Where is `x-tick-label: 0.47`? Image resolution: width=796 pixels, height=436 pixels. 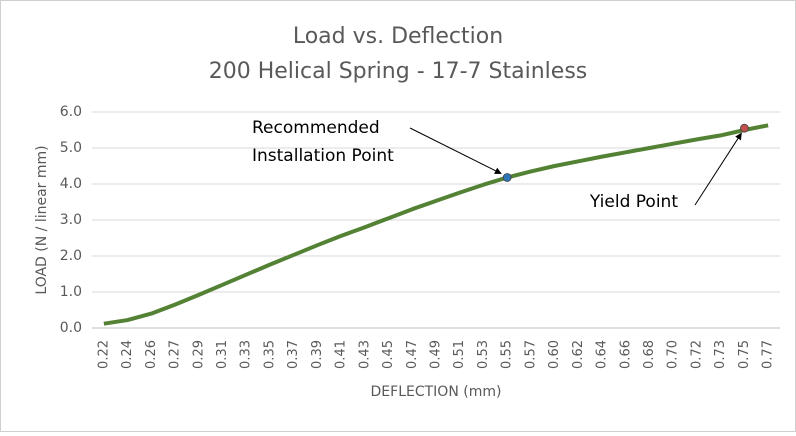
x-tick-label: 0.47 is located at coordinates (412, 354).